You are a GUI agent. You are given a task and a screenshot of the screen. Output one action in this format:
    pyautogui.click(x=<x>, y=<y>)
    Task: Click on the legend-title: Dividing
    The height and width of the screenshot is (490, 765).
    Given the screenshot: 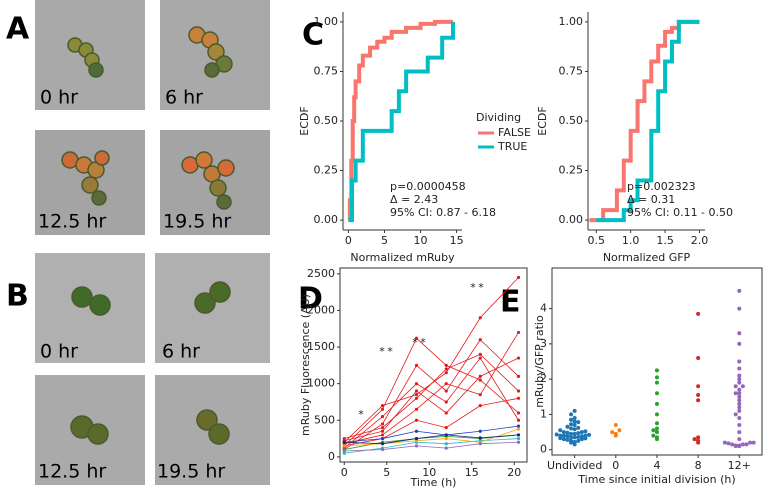 What is the action you would take?
    pyautogui.click(x=498, y=117)
    